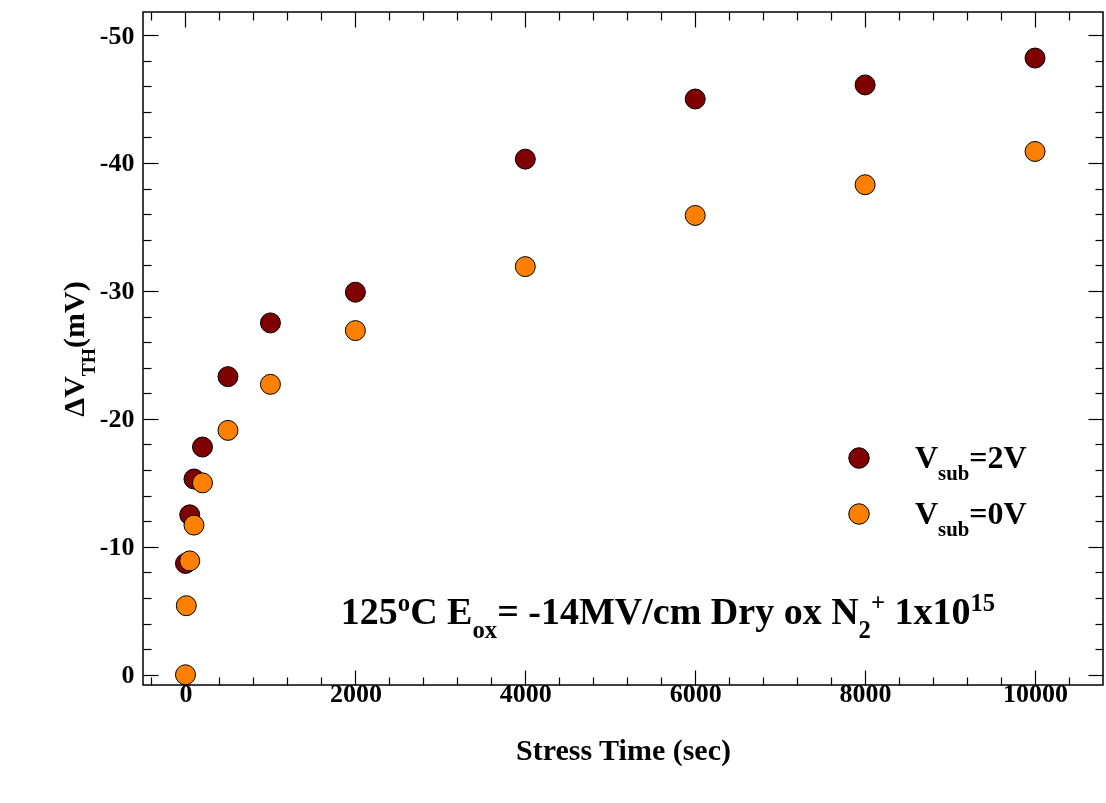  Describe the element at coordinates (117, 419) in the screenshot. I see `y-tick-label: -20` at that location.